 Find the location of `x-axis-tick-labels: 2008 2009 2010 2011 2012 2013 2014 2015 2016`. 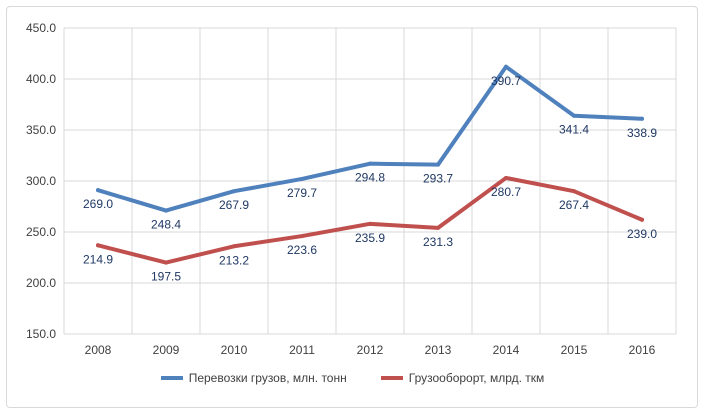

x-axis-tick-labels: 2008 2009 2010 2011 2012 2013 2014 2015 2016 is located at coordinates (370, 350).